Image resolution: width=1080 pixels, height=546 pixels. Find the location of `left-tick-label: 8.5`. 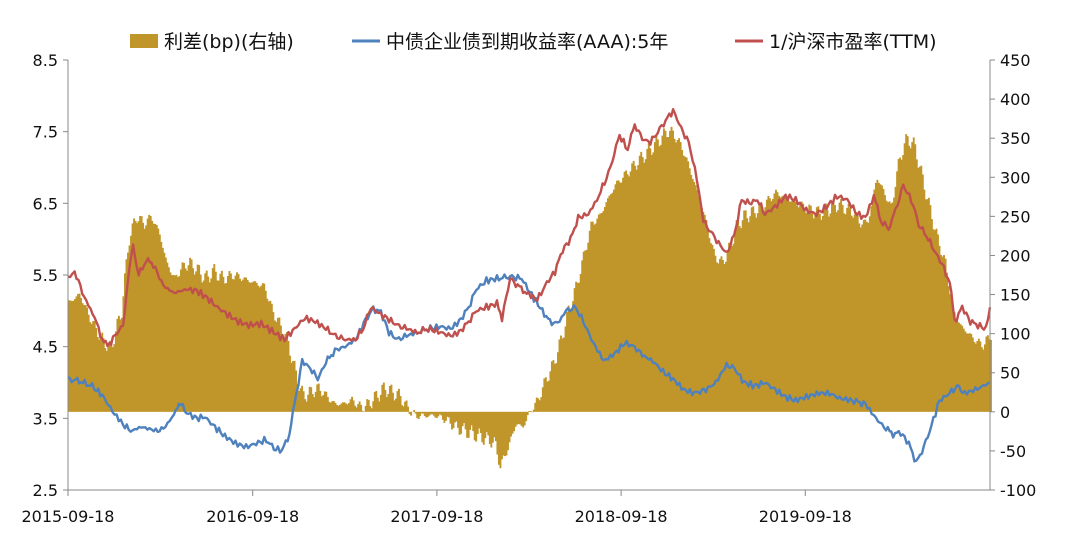

left-tick-label: 8.5 is located at coordinates (45, 60).